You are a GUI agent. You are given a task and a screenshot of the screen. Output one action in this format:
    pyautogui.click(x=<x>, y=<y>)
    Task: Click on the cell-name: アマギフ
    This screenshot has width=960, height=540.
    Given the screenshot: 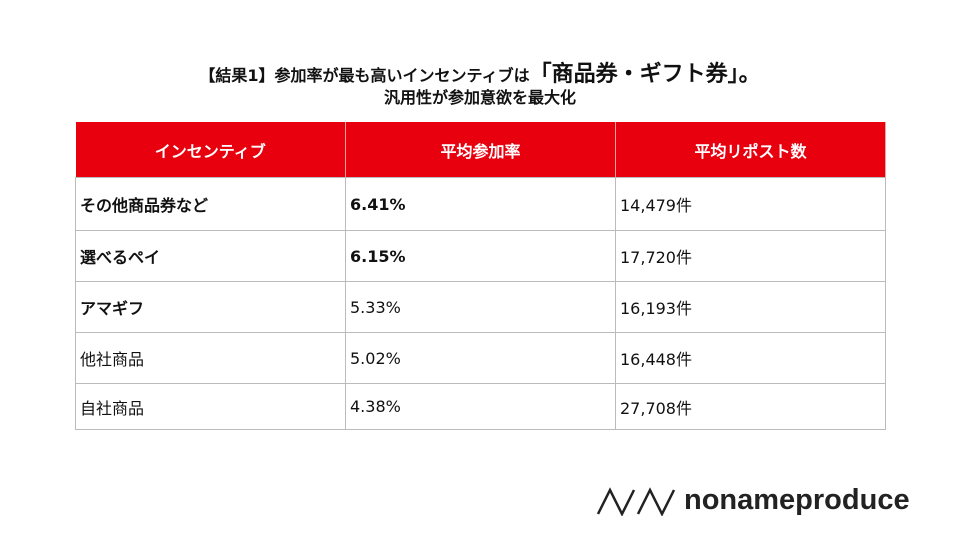 What is the action you would take?
    pyautogui.click(x=210, y=307)
    